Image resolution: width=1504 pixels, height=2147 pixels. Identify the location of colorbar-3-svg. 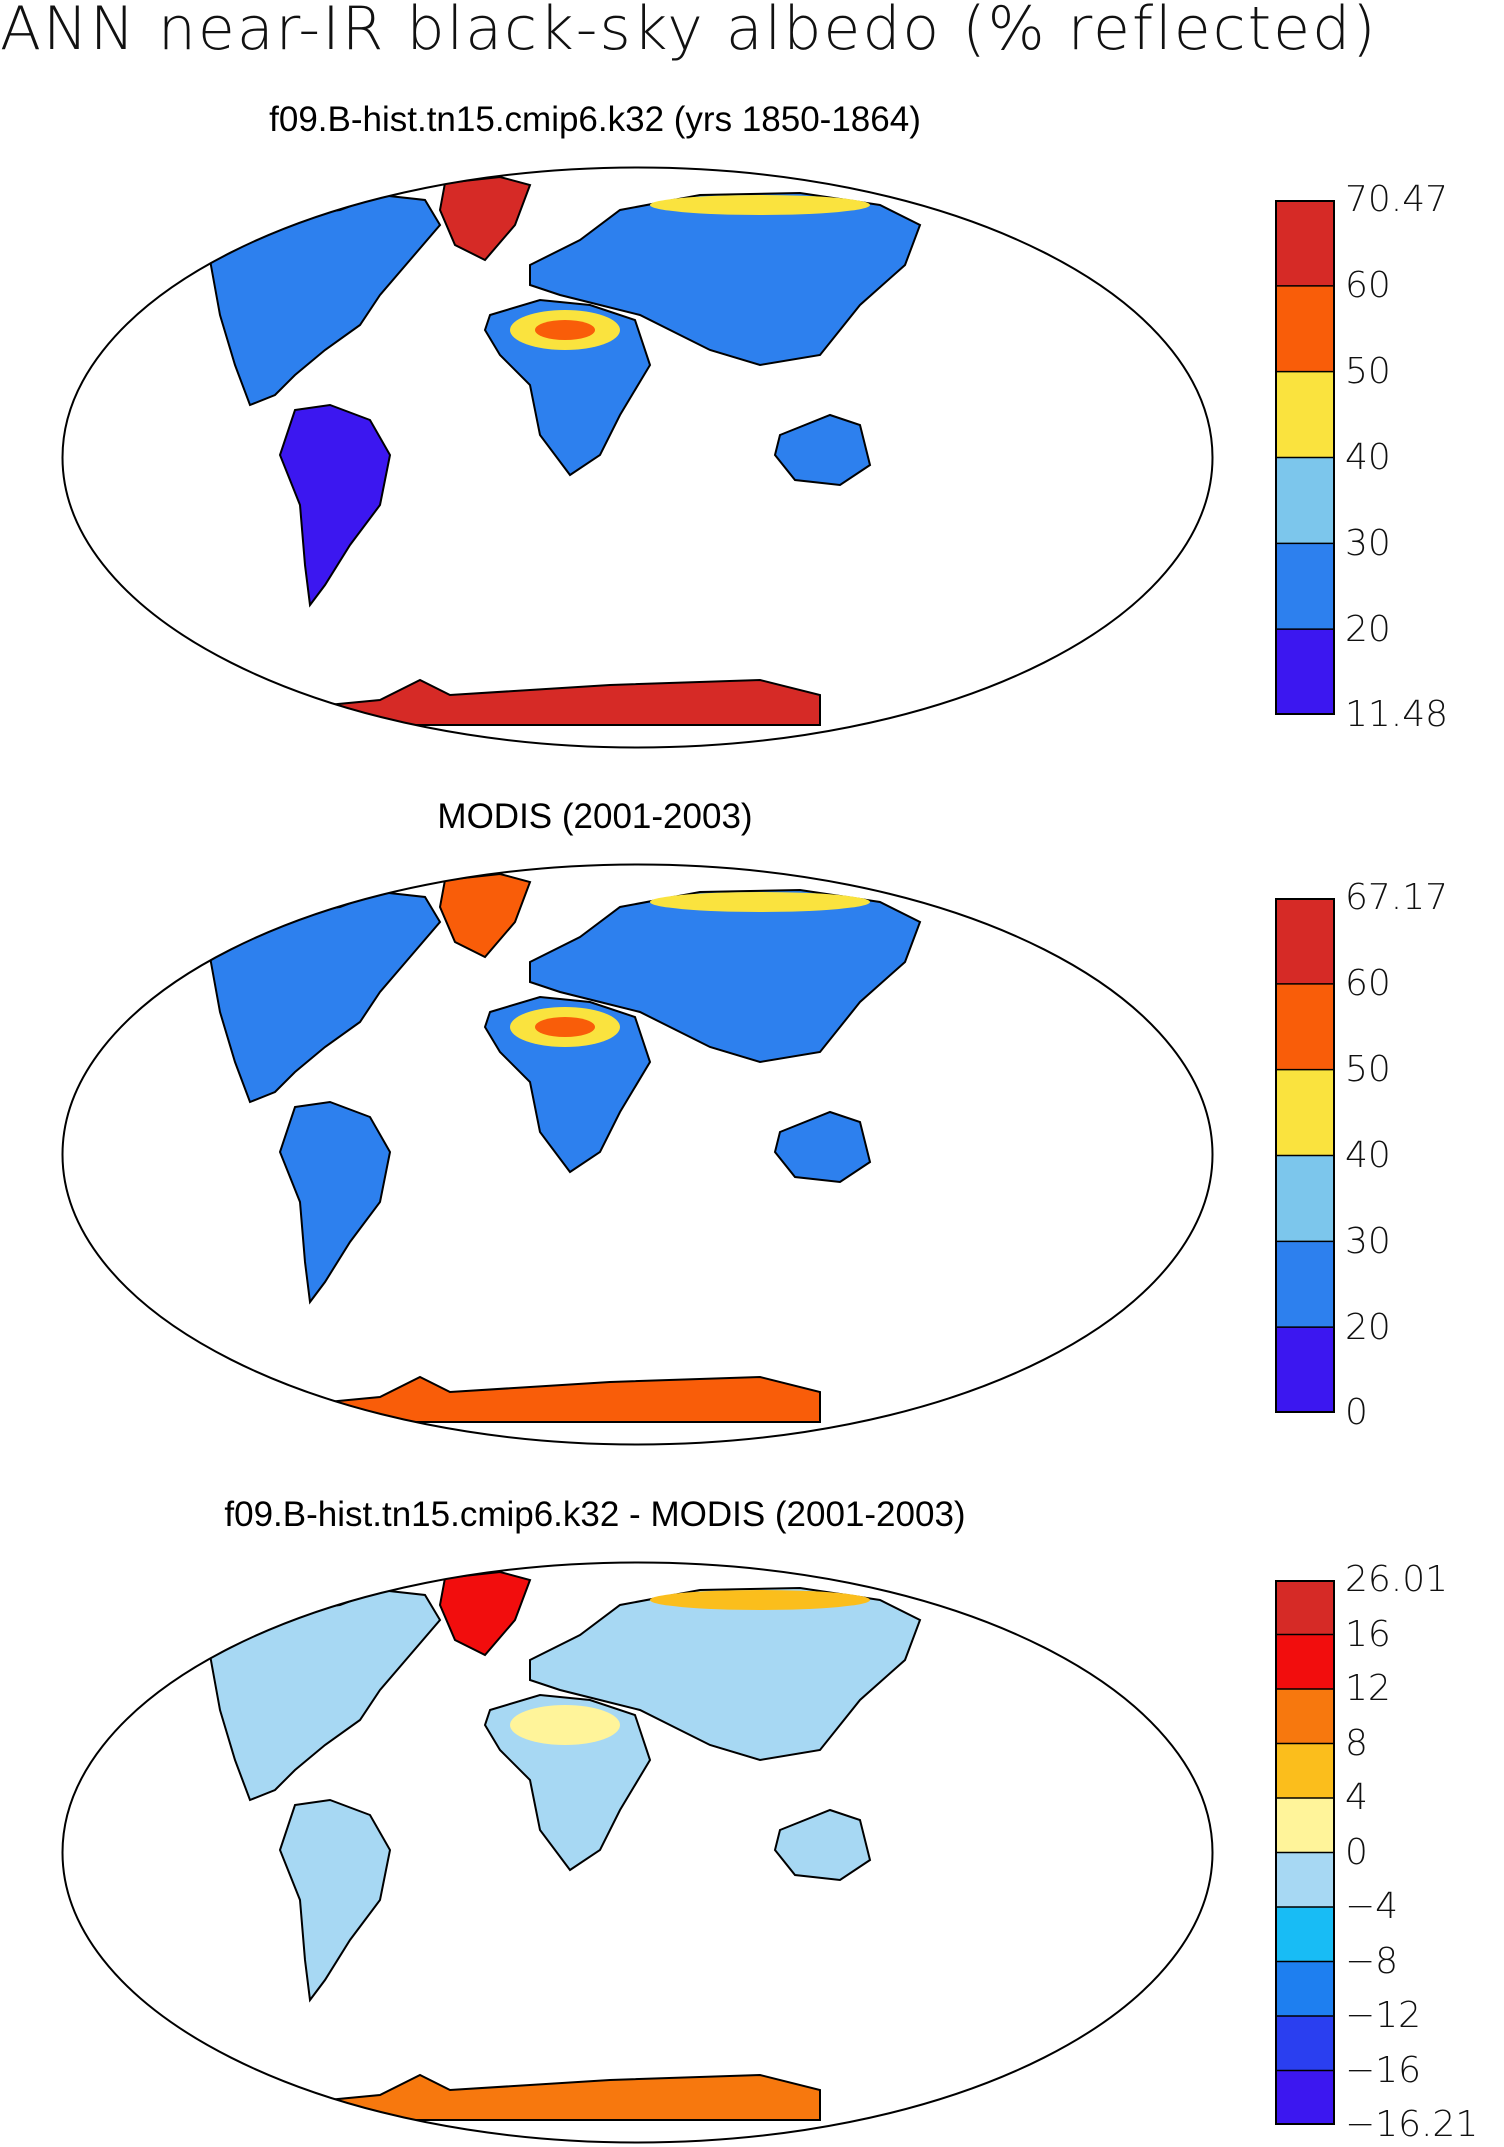
(1305, 1852).